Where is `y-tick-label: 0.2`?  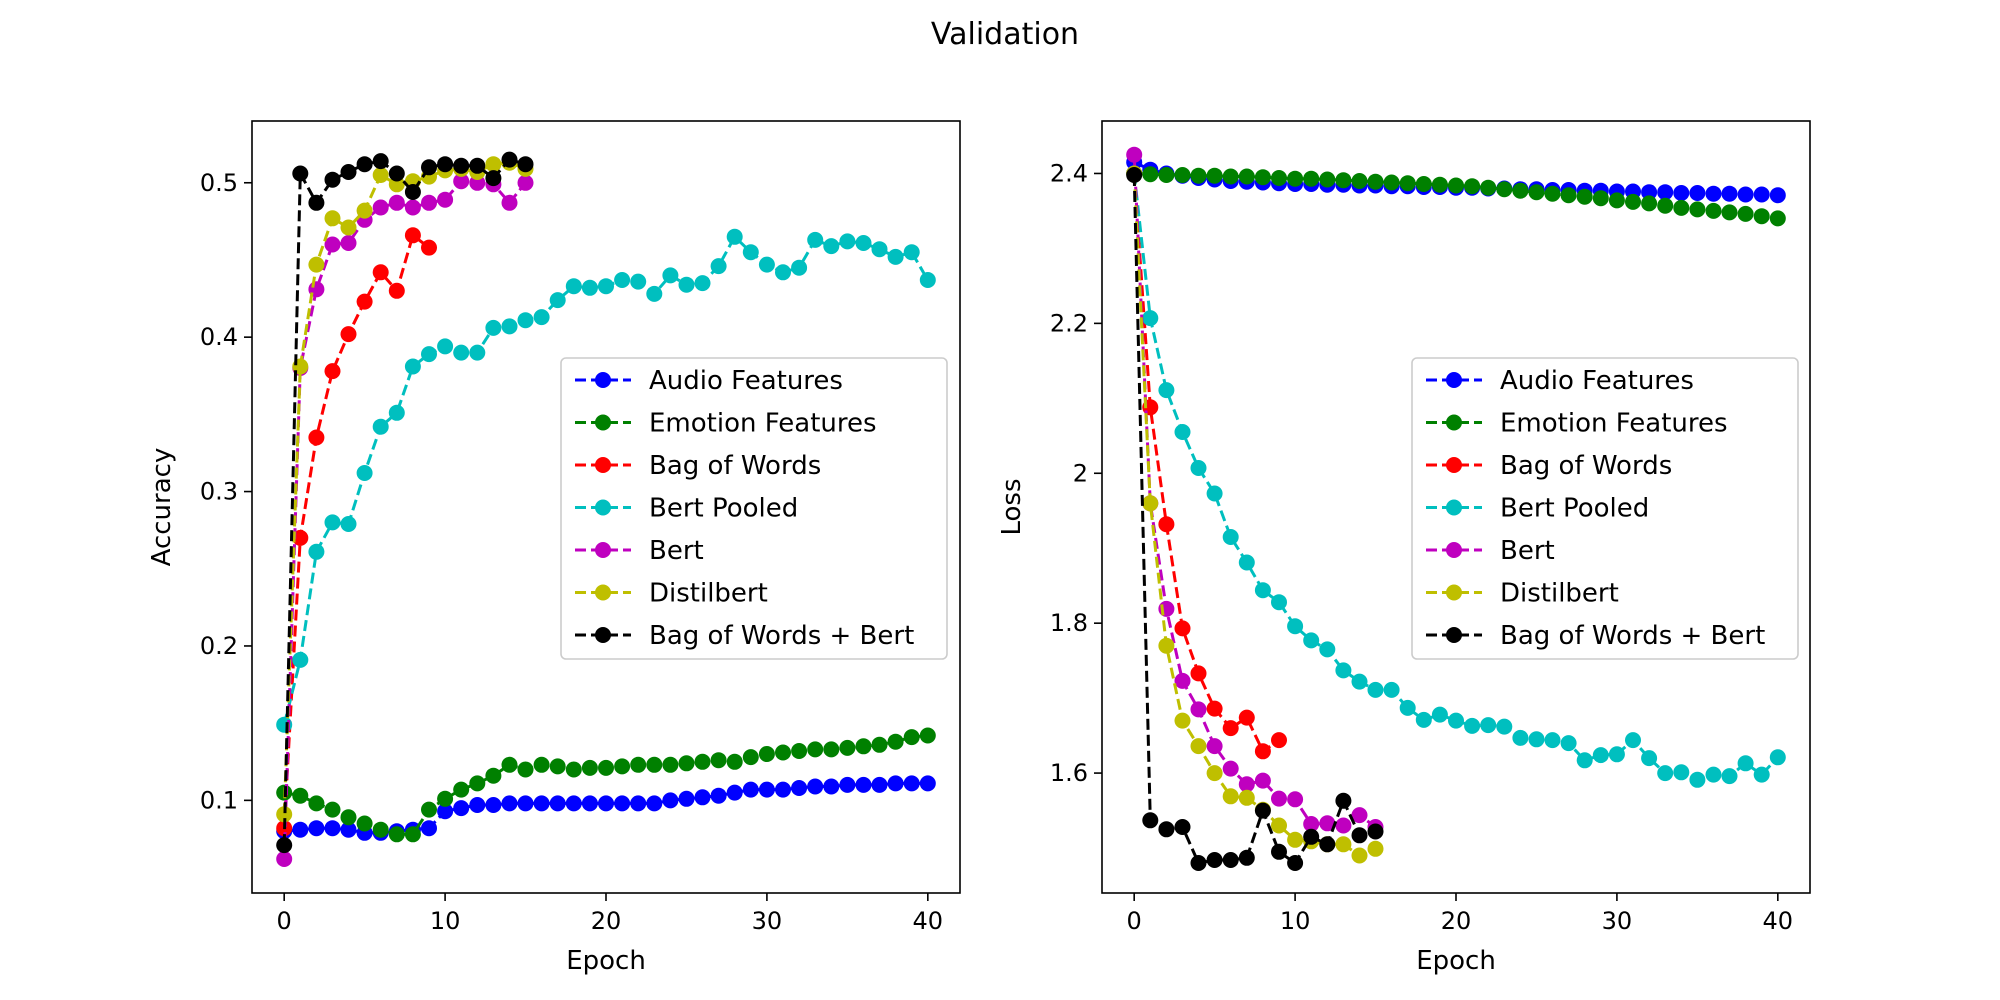 y-tick-label: 0.2 is located at coordinates (219, 646).